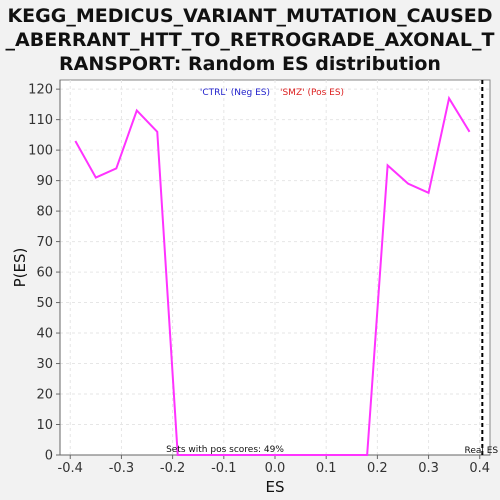 This screenshot has height=500, width=500. What do you see at coordinates (377, 468) in the screenshot?
I see `x-tick-label-6: 0.2` at bounding box center [377, 468].